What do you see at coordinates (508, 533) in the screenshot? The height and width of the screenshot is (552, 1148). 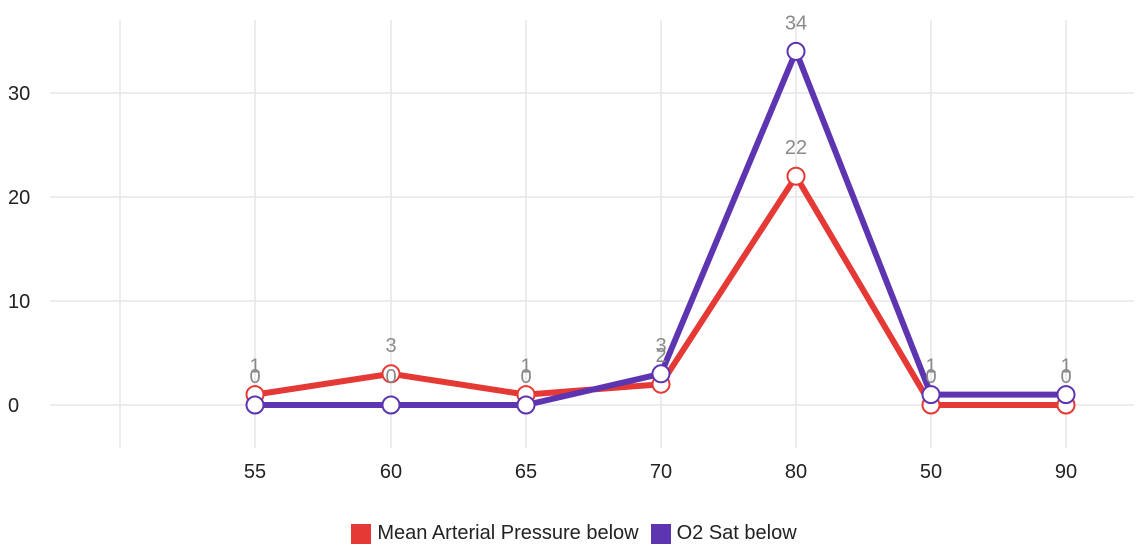 I see `legend-label-map: Mean Arterial Pressure below` at bounding box center [508, 533].